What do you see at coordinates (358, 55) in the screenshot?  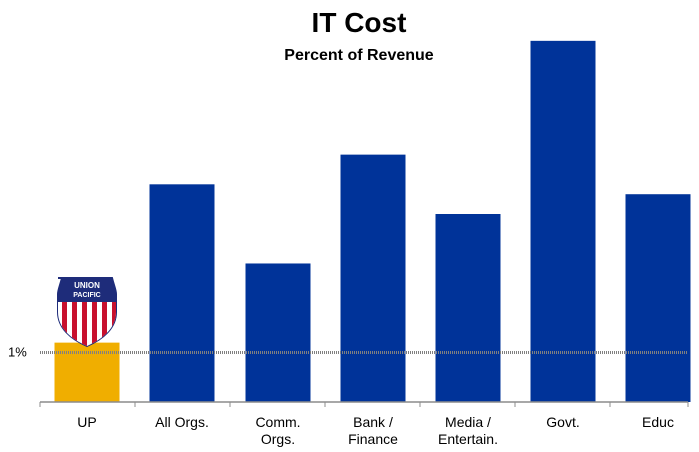 I see `chart-subtitle: Percent of Revenue` at bounding box center [358, 55].